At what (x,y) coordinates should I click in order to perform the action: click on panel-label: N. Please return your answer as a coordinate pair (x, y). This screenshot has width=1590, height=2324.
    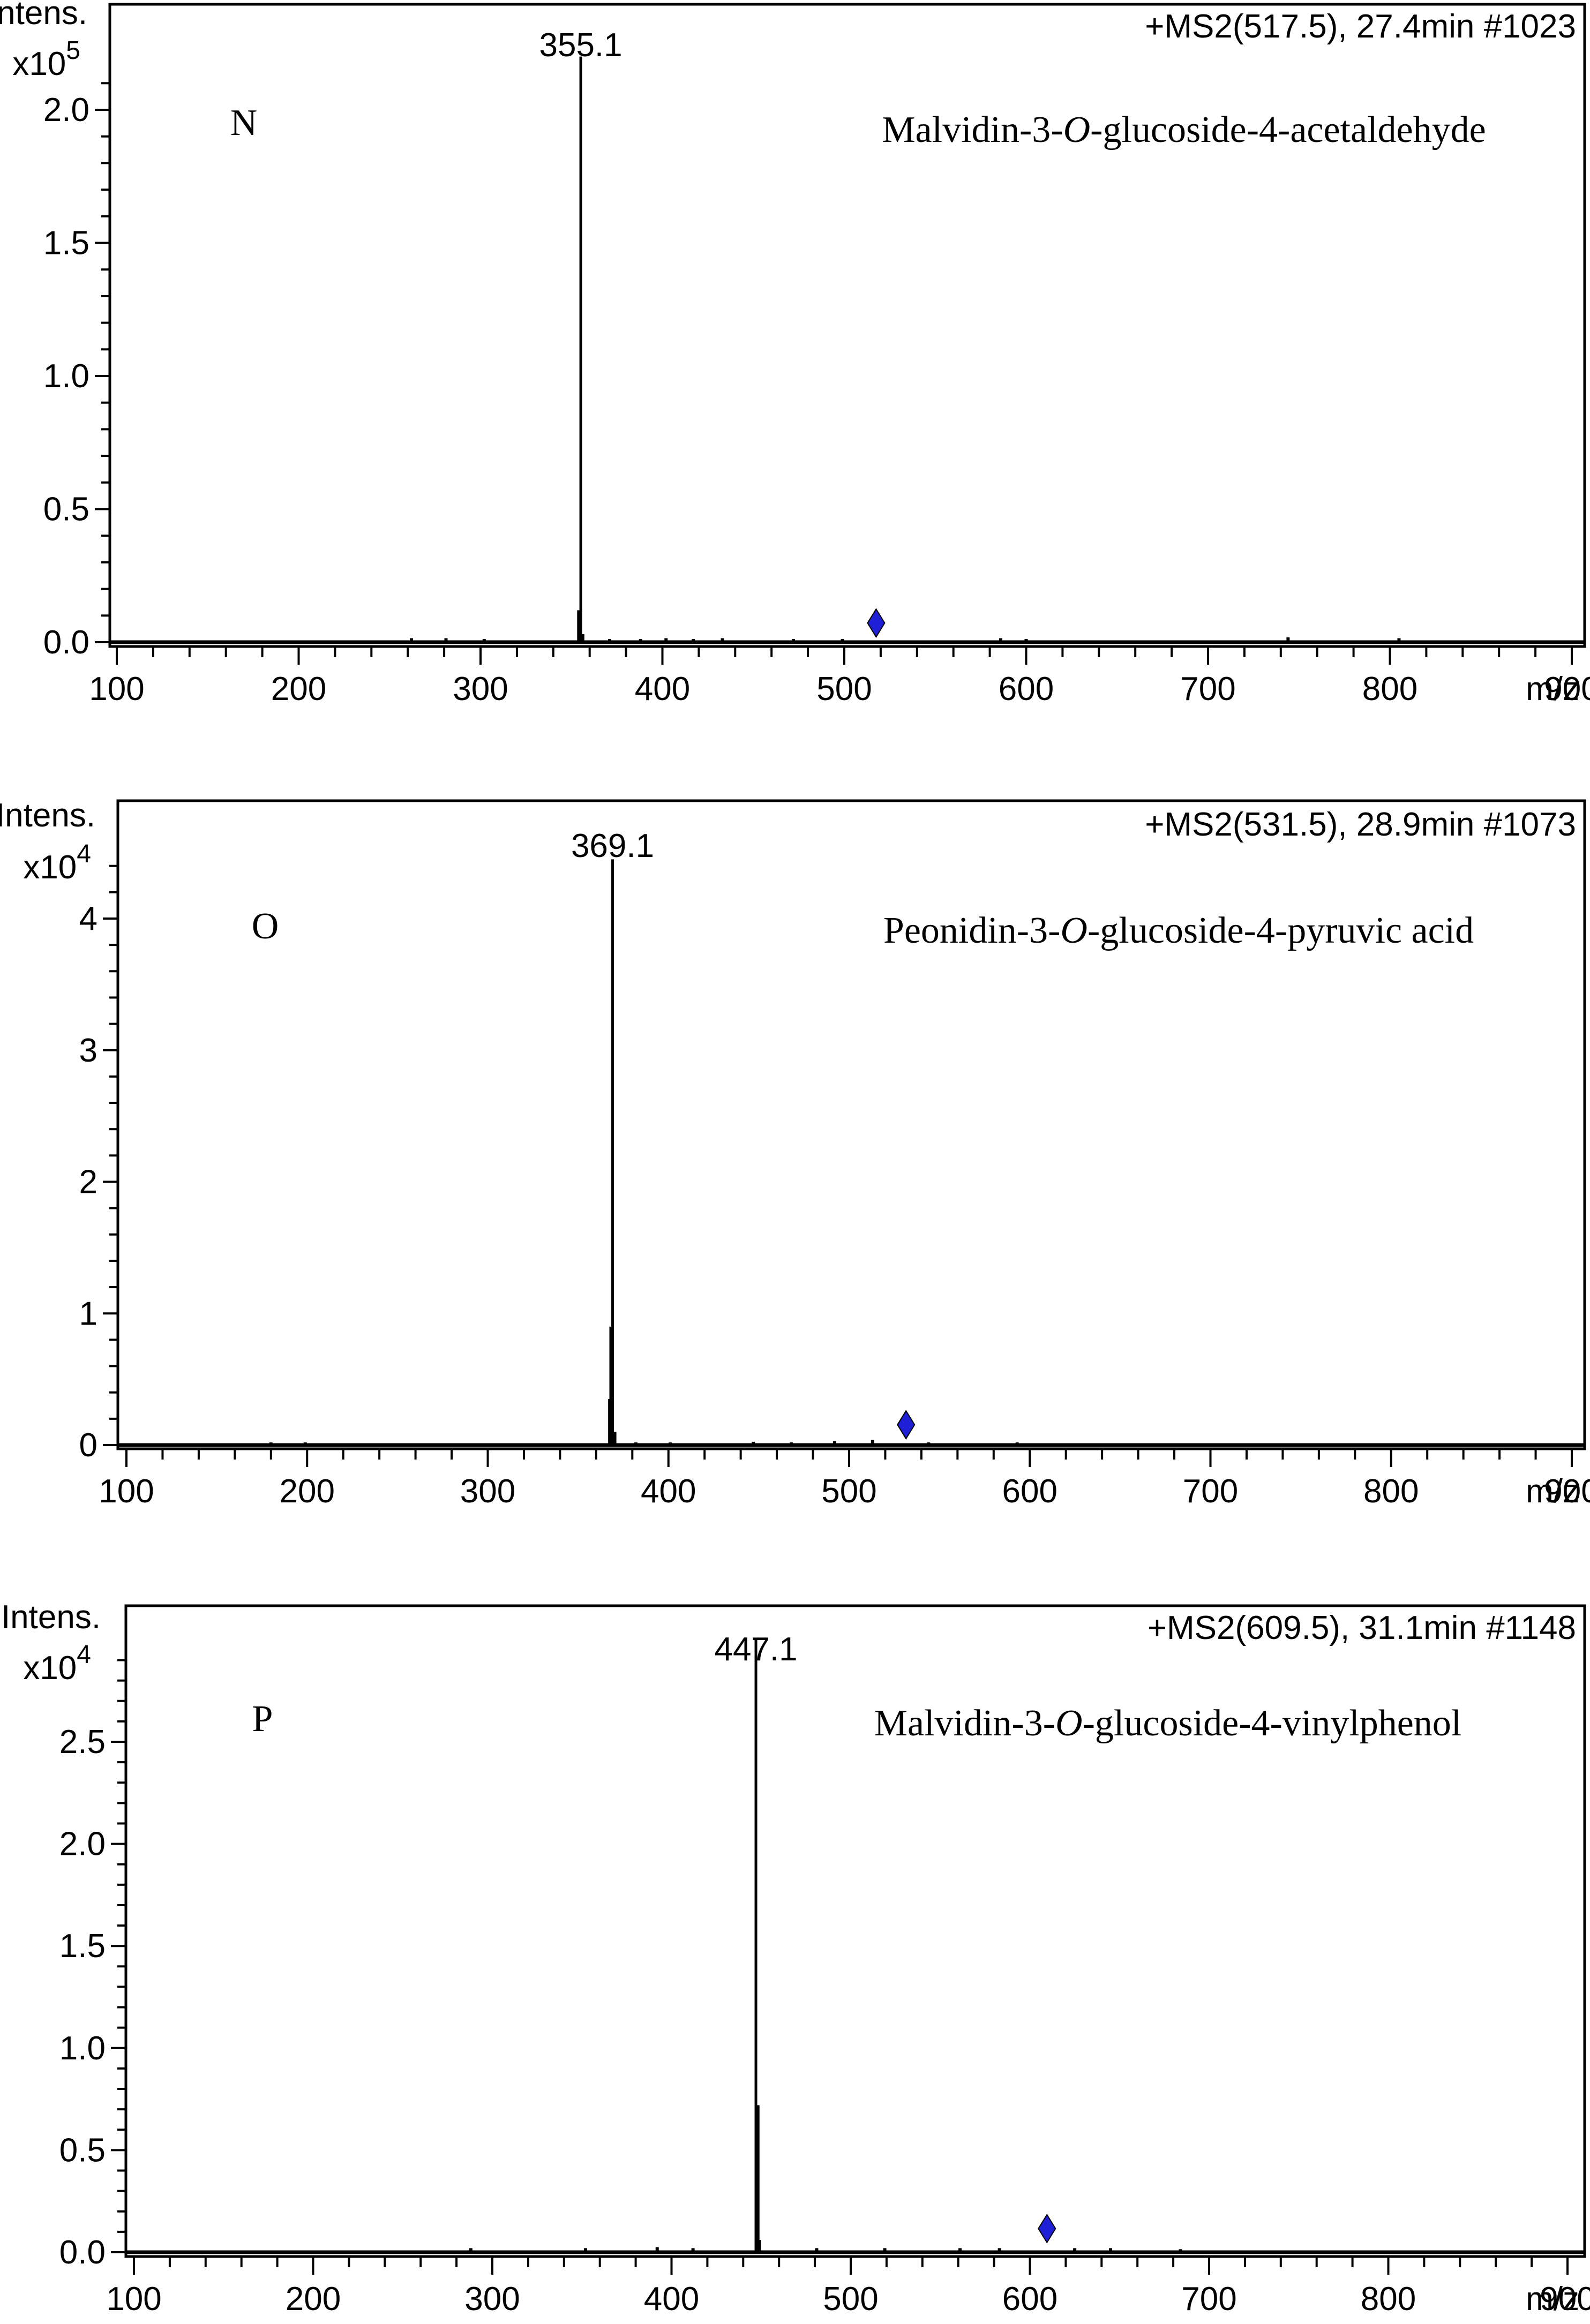
    Looking at the image, I should click on (244, 123).